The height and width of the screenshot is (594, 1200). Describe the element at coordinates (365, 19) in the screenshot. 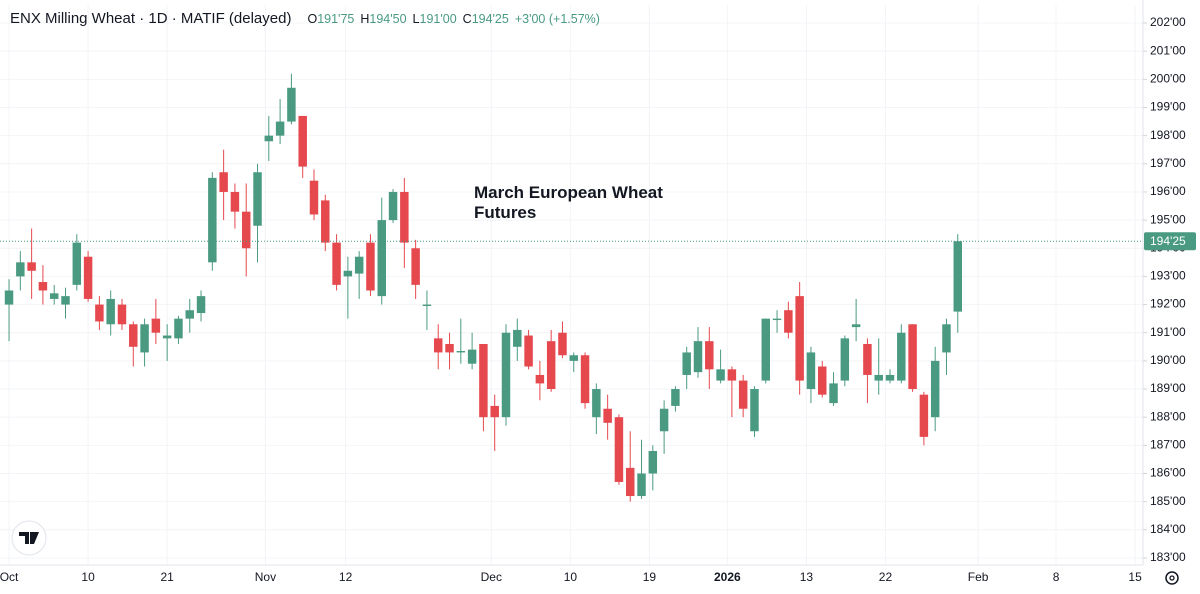

I see `ohlc-label: H` at that location.